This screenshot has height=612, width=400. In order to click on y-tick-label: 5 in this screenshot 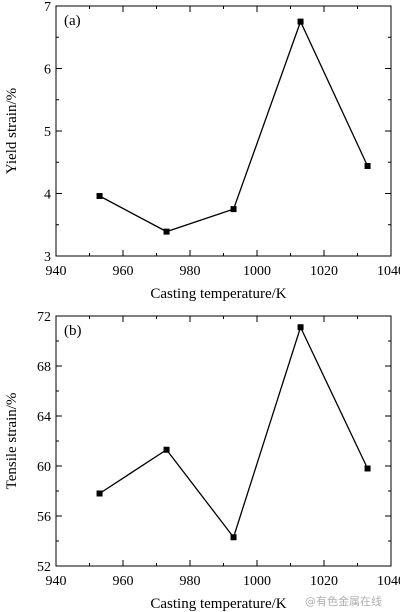, I will do `click(47, 132)`.